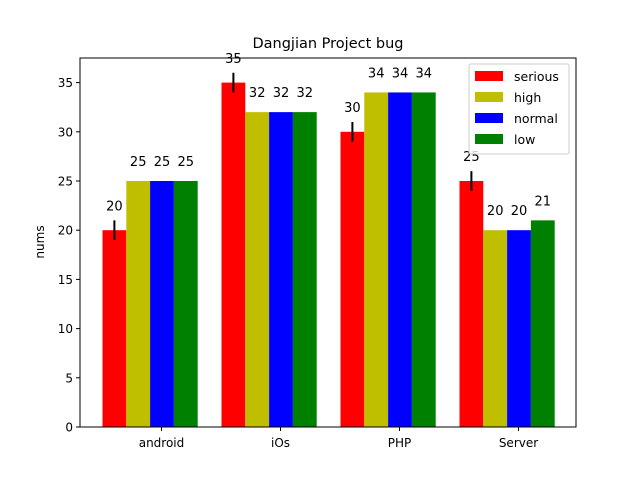 Image resolution: width=640 pixels, height=484 pixels. What do you see at coordinates (495, 328) in the screenshot?
I see `bar-high-Server` at bounding box center [495, 328].